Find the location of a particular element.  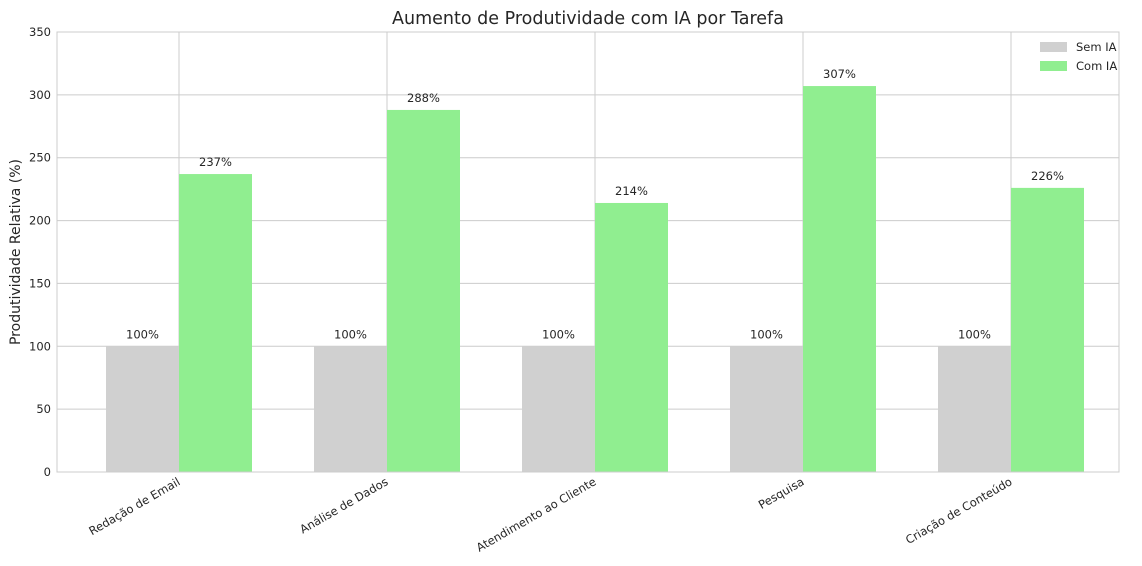

y-tick-label: 150 is located at coordinates (40, 283).